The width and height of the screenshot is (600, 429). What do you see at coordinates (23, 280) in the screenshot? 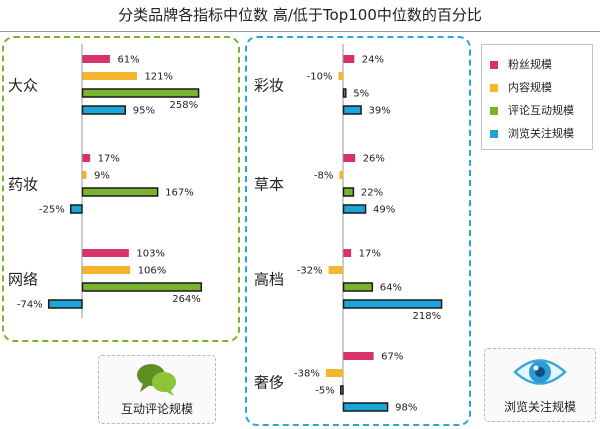
I see `category-label: 网络` at bounding box center [23, 280].